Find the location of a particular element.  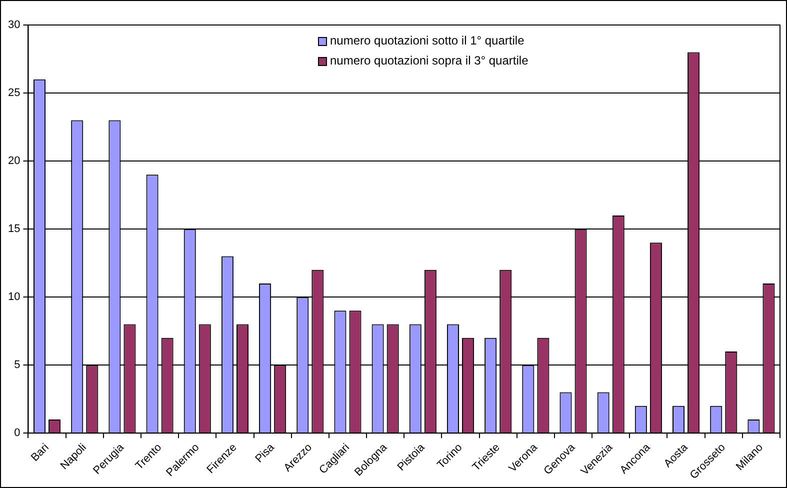

y-tick-label: 0 is located at coordinates (17, 433).